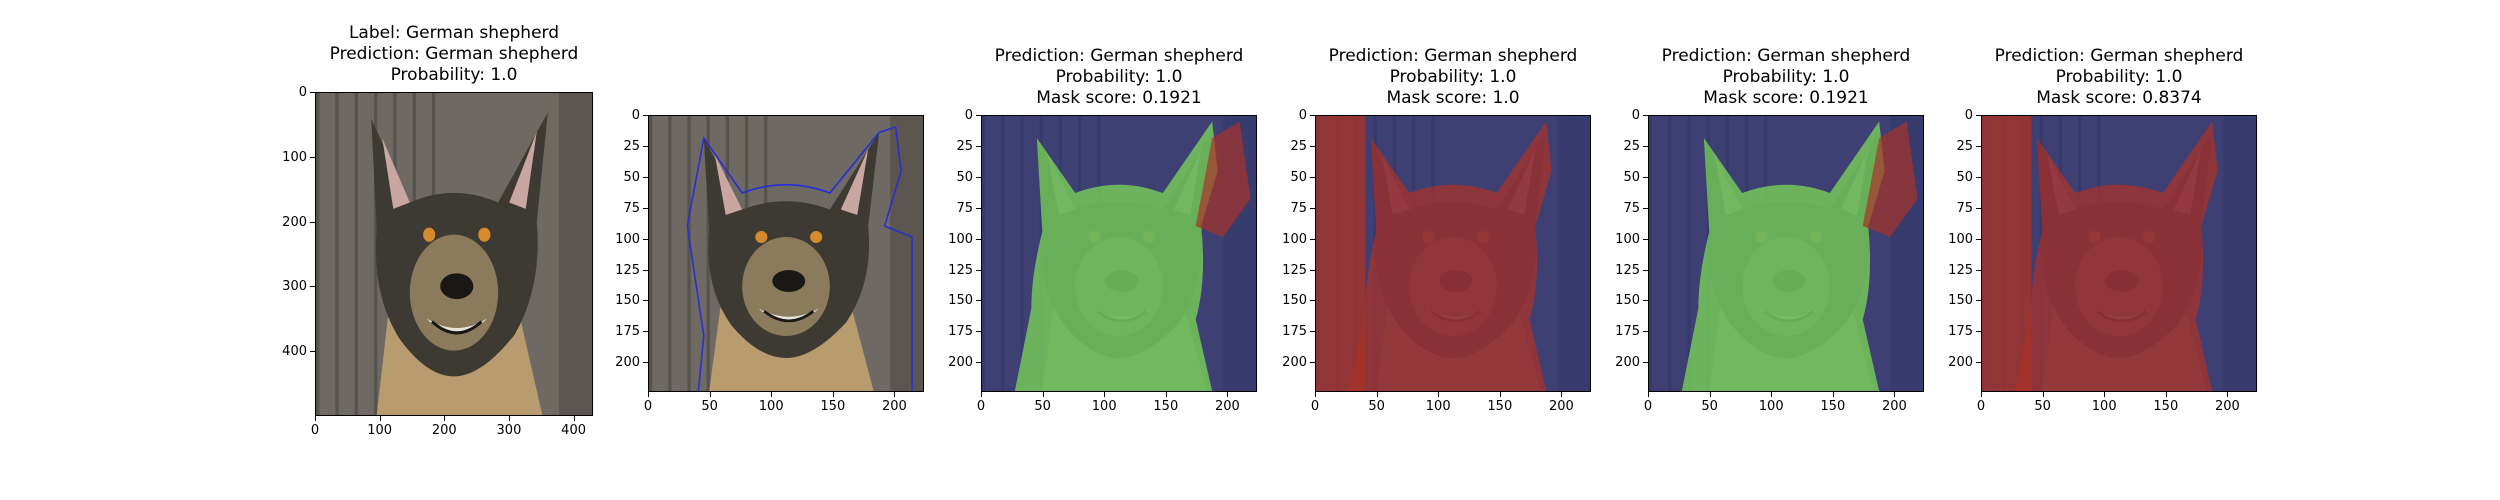  Describe the element at coordinates (1786, 98) in the screenshot. I see `panel-title-line: Mask score: 0.1921` at that location.